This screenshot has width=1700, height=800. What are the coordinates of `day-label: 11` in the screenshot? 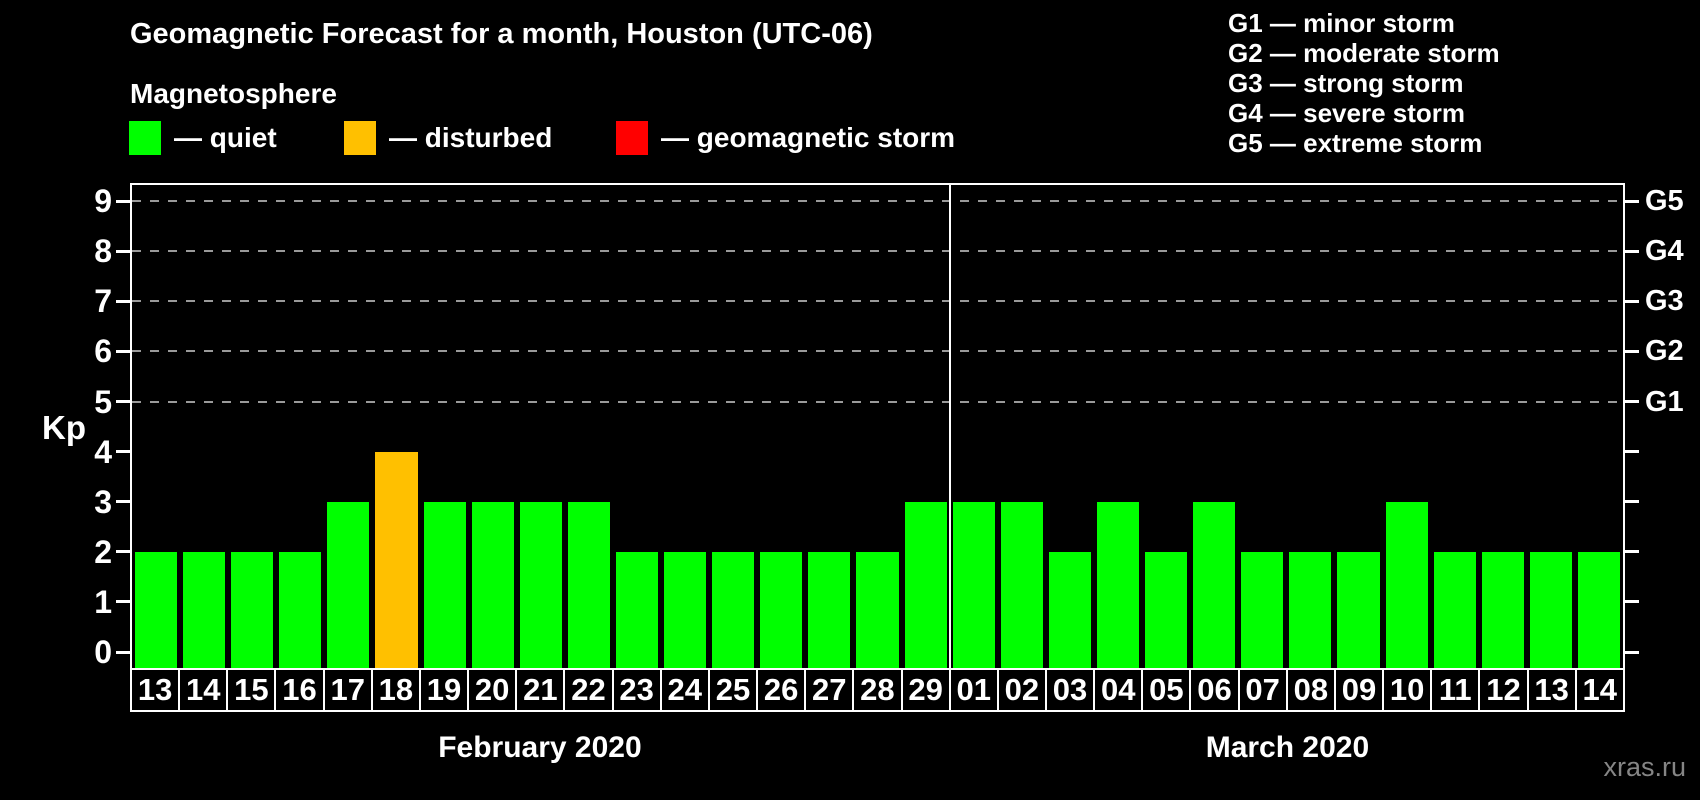 It's located at (1455, 690).